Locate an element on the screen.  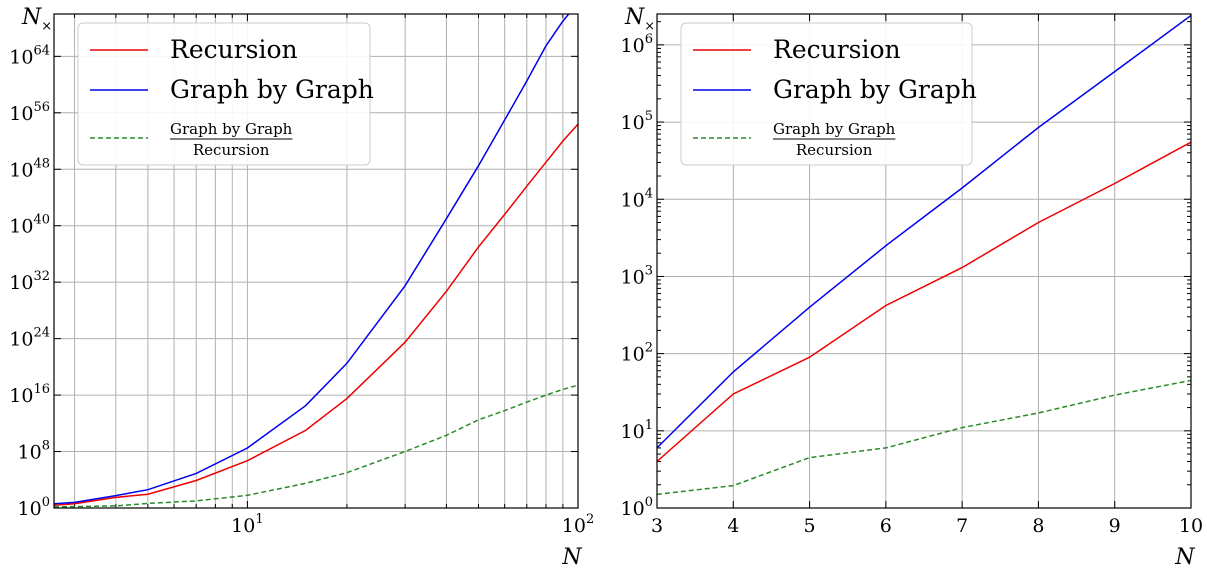
x-tick-label: 6 is located at coordinates (886, 526).